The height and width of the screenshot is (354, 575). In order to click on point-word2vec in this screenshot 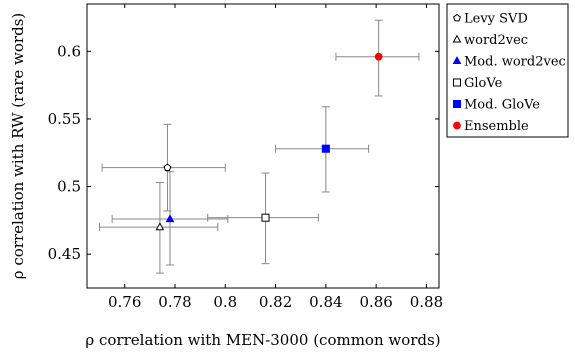, I will do `click(160, 226)`.